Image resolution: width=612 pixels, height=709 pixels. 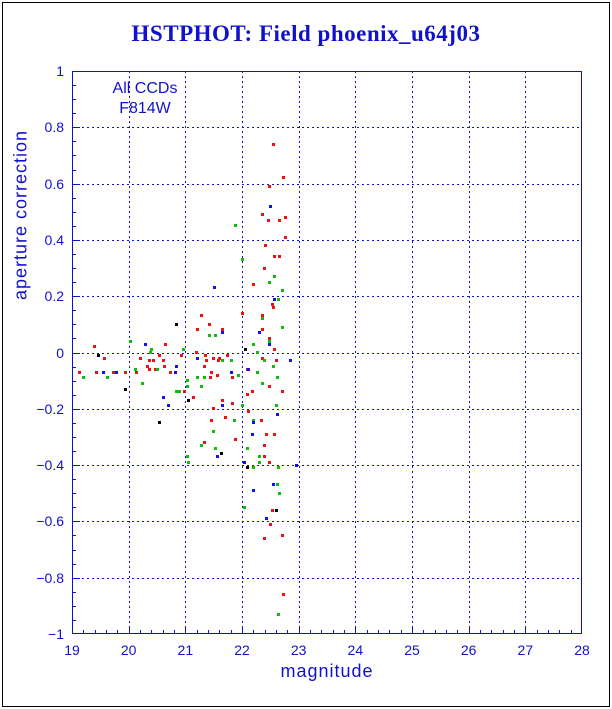 What do you see at coordinates (50, 521) in the screenshot?
I see `y-tick-label: −0.6` at bounding box center [50, 521].